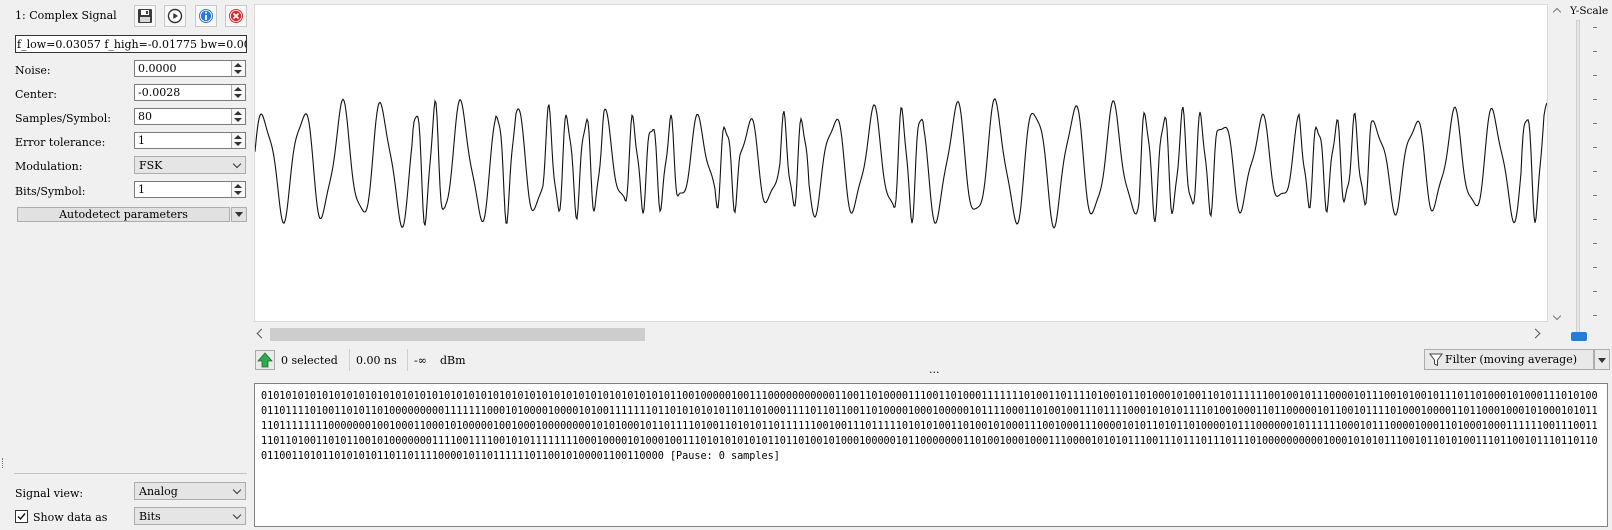 This screenshot has height=530, width=1612. What do you see at coordinates (1557, 316) in the screenshot?
I see `y-scale-scroll-down` at bounding box center [1557, 316].